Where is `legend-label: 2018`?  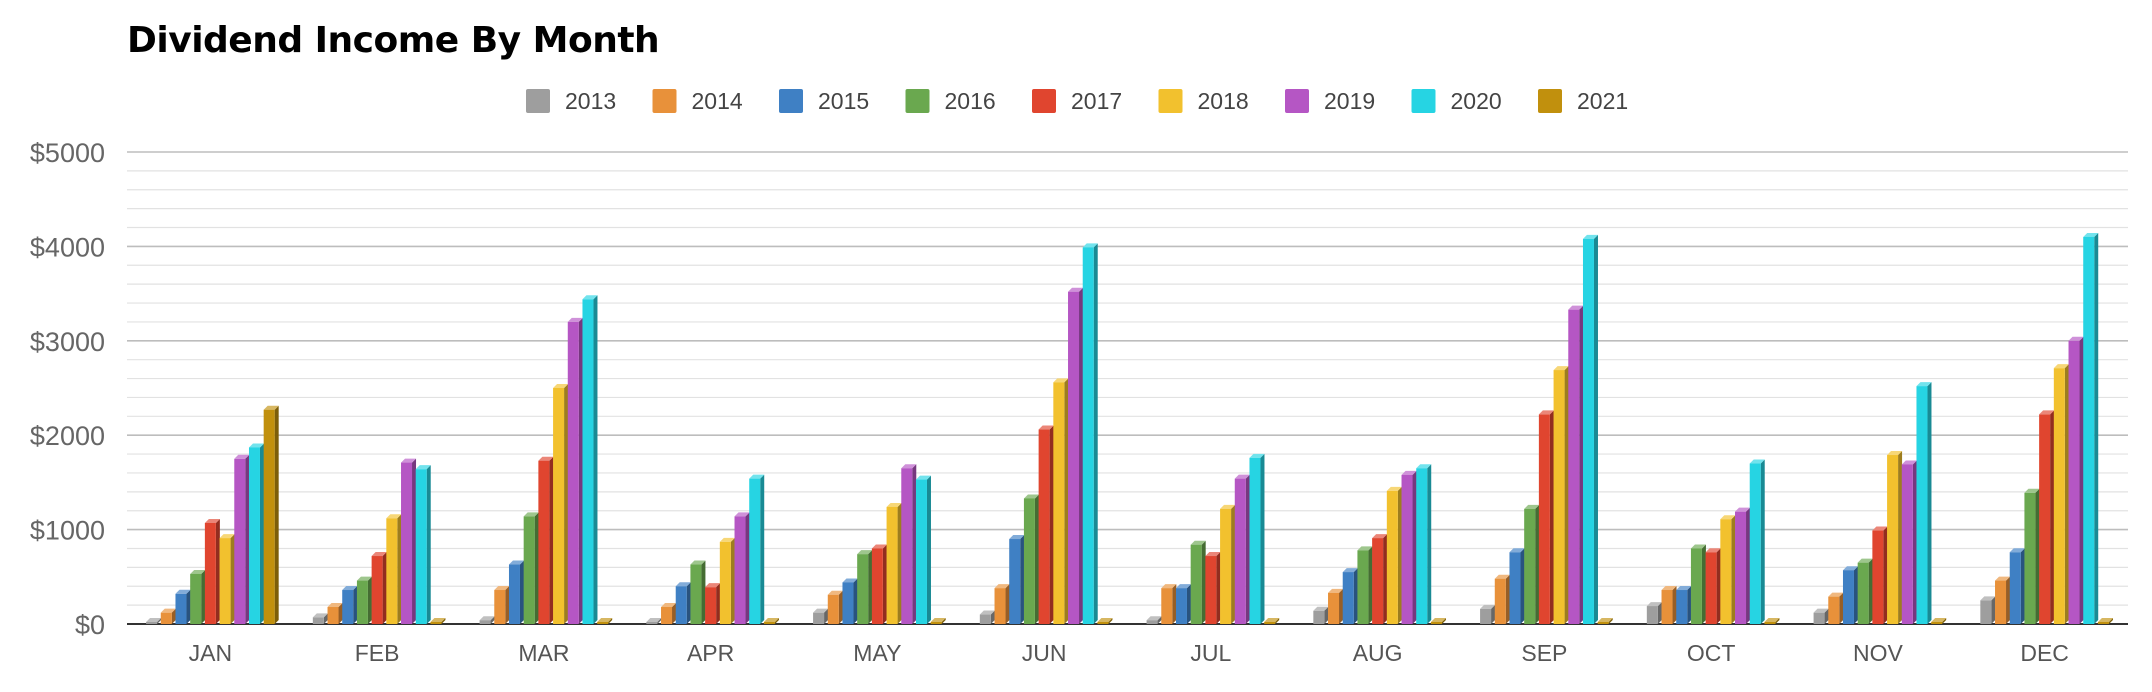
legend-label: 2018 is located at coordinates (1223, 101).